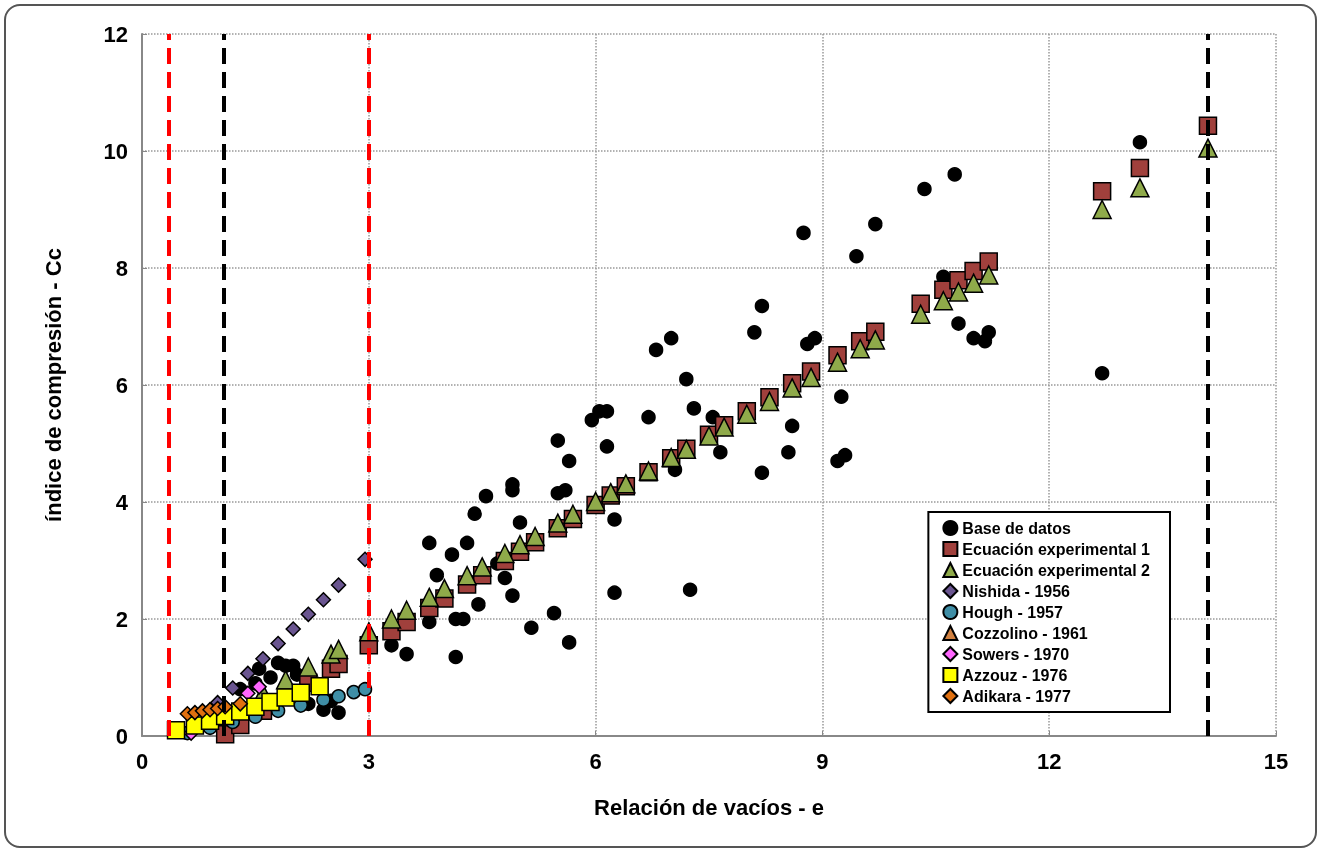 The height and width of the screenshot is (854, 1325). What do you see at coordinates (1276, 761) in the screenshot?
I see `x-tick-label: 15` at bounding box center [1276, 761].